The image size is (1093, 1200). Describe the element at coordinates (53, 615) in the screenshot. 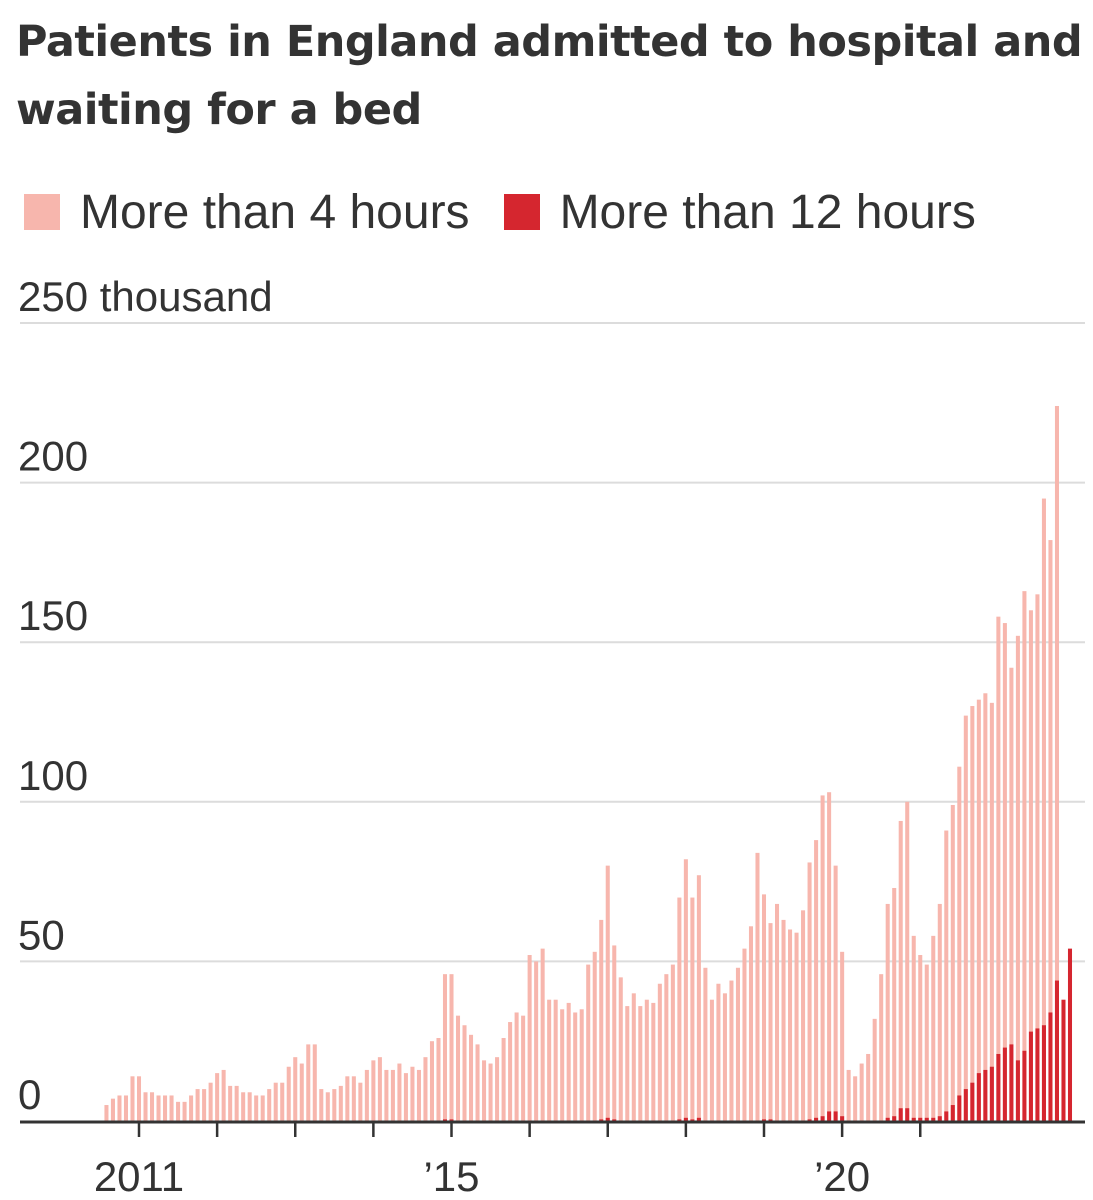

I see `y-tick-label-150: 150` at that location.